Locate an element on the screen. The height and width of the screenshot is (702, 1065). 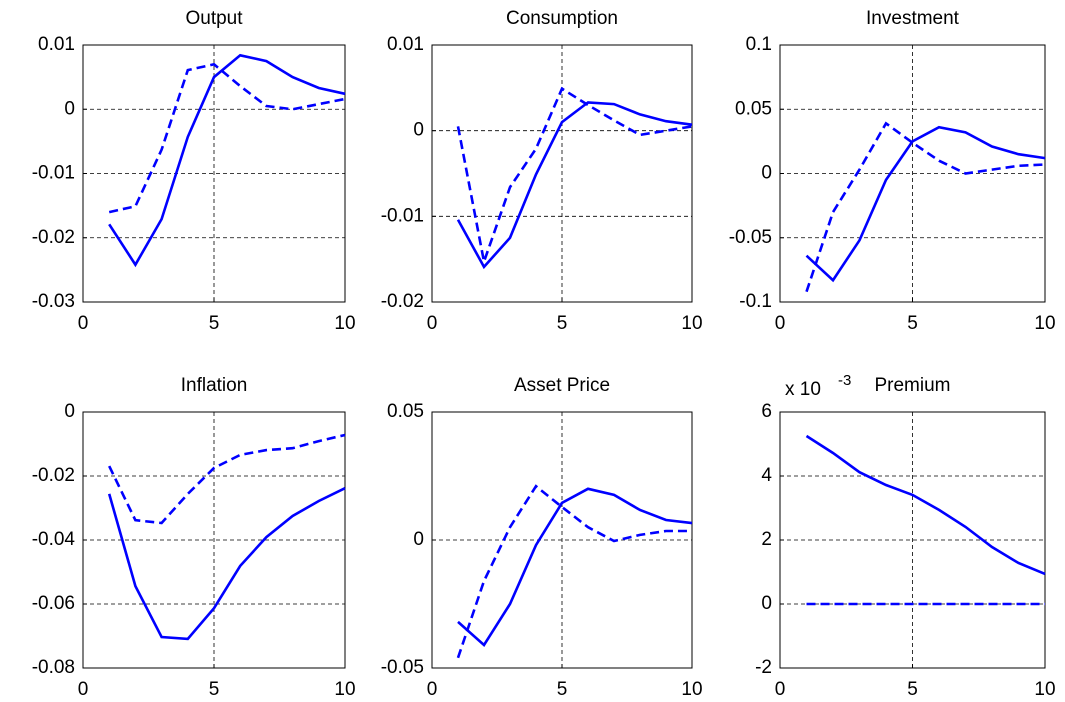
y-tick-label: -2 is located at coordinates (763, 667).